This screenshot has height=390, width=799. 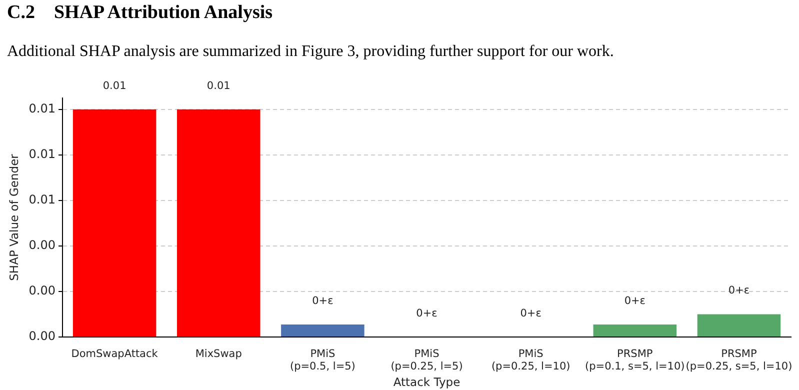 I want to click on x-tick-label: PMiS (p=0.25, l=5), so click(x=426, y=360).